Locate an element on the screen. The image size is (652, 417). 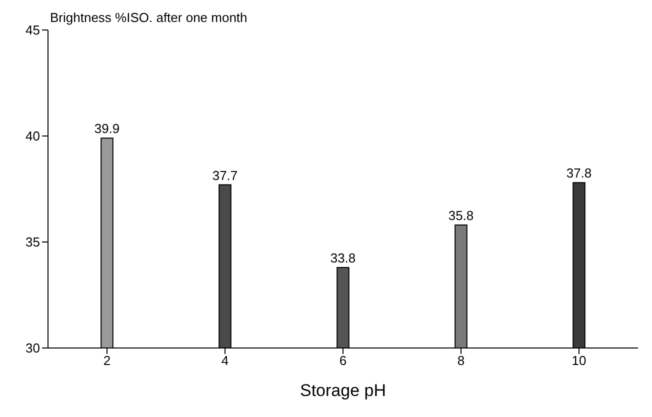
y-tick-label: 35 is located at coordinates (33, 242).